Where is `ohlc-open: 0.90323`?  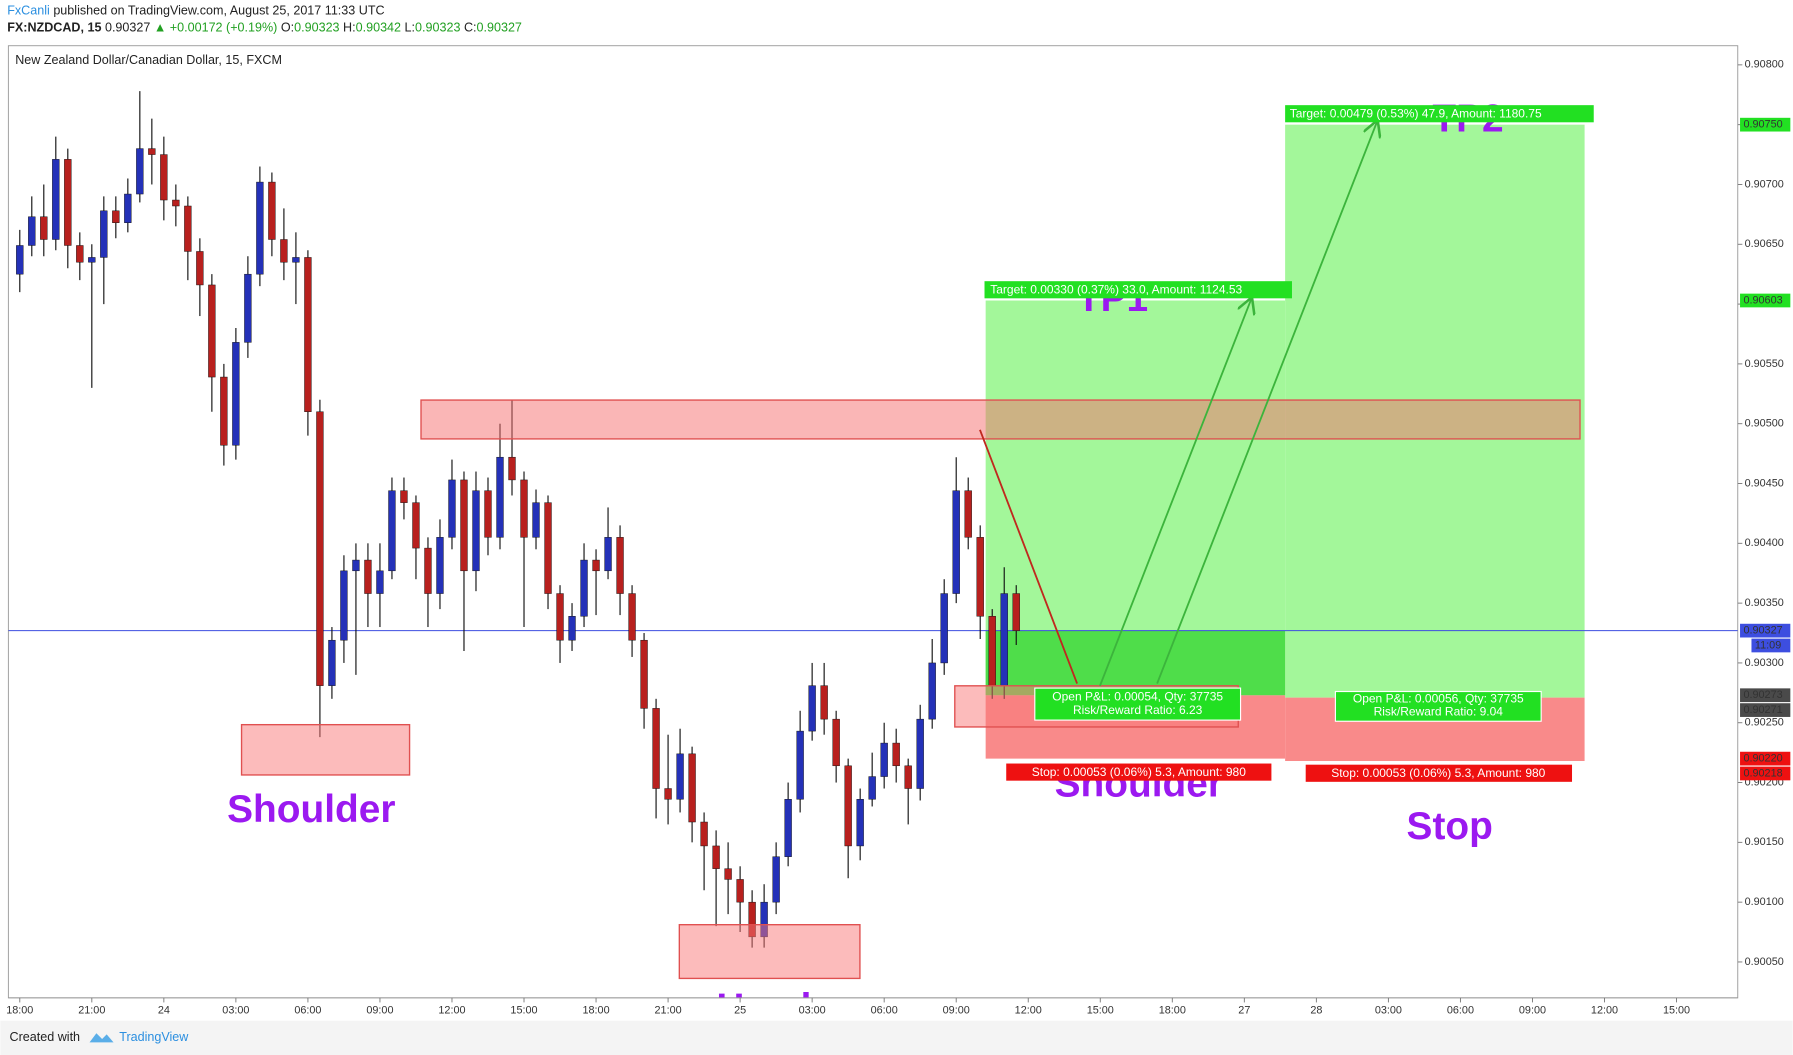
ohlc-open: 0.90323 is located at coordinates (316, 28).